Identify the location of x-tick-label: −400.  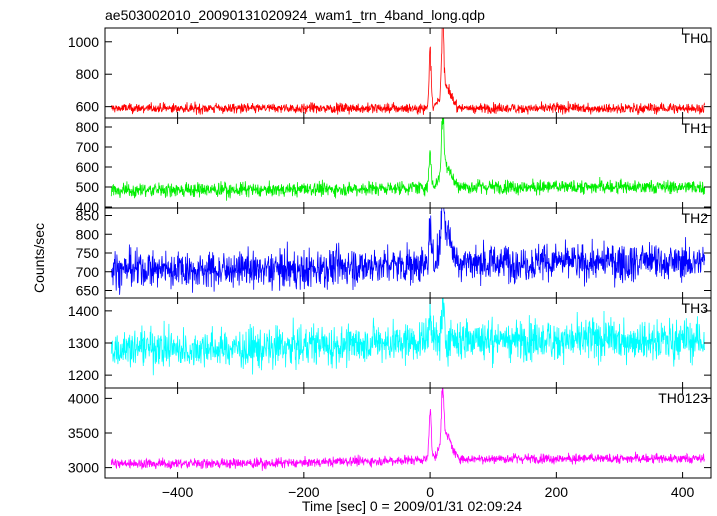
(178, 492).